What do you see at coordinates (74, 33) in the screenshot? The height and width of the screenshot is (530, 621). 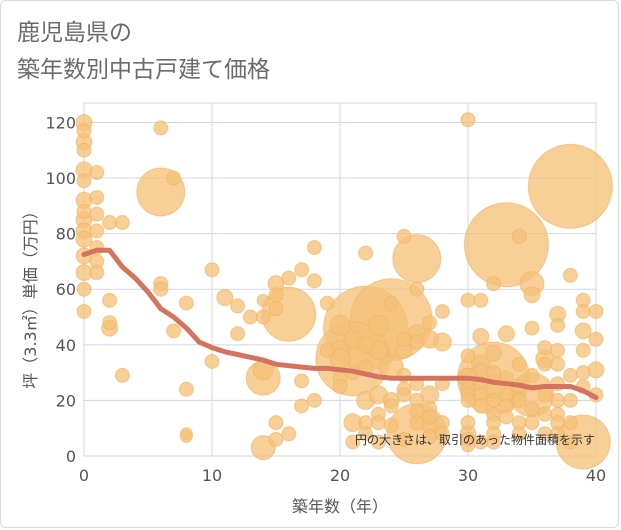 I see `chart-title-line-1: 鹿児島県の` at bounding box center [74, 33].